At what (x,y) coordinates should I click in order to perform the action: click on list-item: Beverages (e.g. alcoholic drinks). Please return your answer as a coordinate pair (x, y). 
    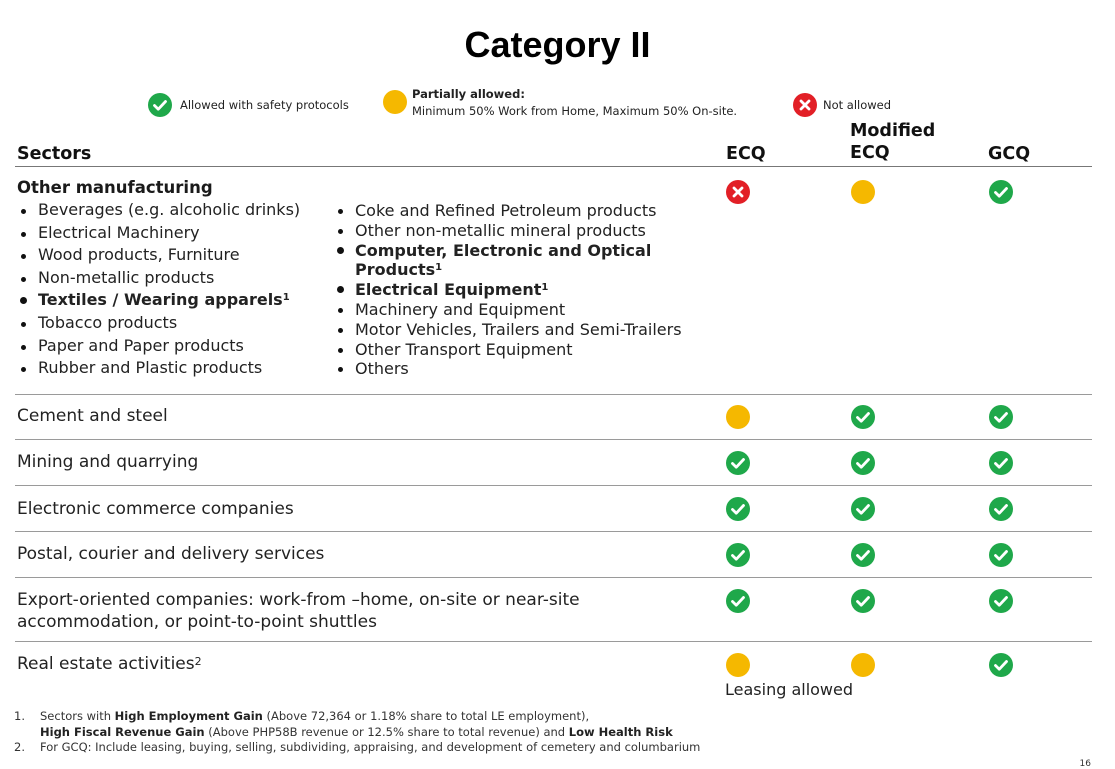
    Looking at the image, I should click on (158, 210).